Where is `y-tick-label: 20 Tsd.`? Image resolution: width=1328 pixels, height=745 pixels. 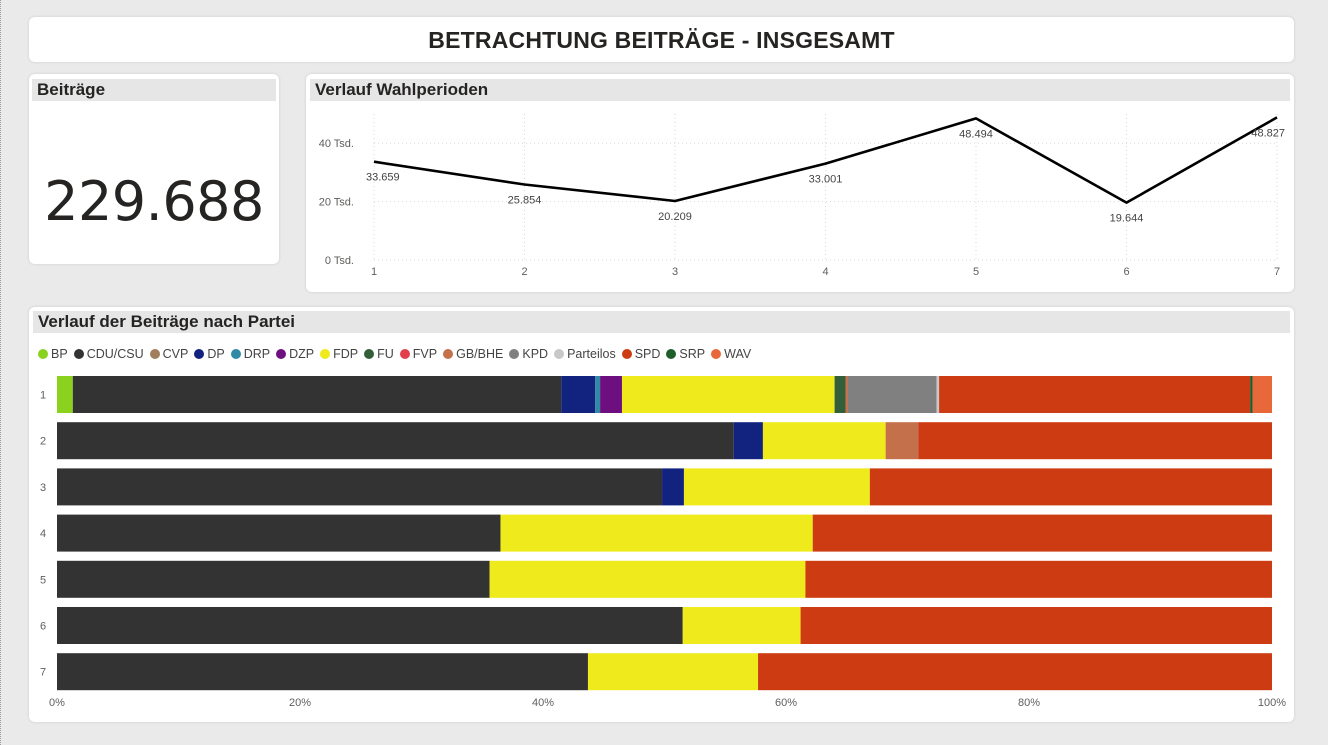 y-tick-label: 20 Tsd. is located at coordinates (336, 203).